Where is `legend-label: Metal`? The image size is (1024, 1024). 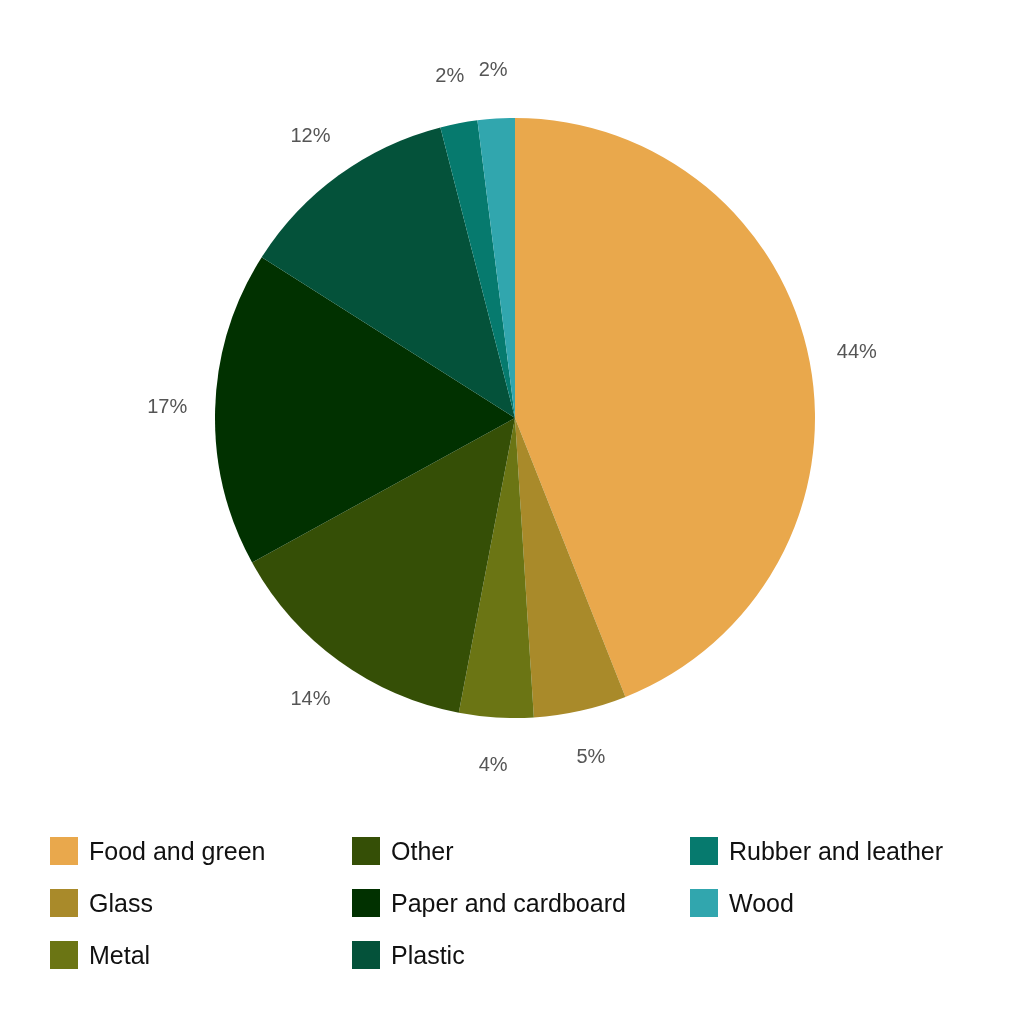 legend-label: Metal is located at coordinates (120, 955).